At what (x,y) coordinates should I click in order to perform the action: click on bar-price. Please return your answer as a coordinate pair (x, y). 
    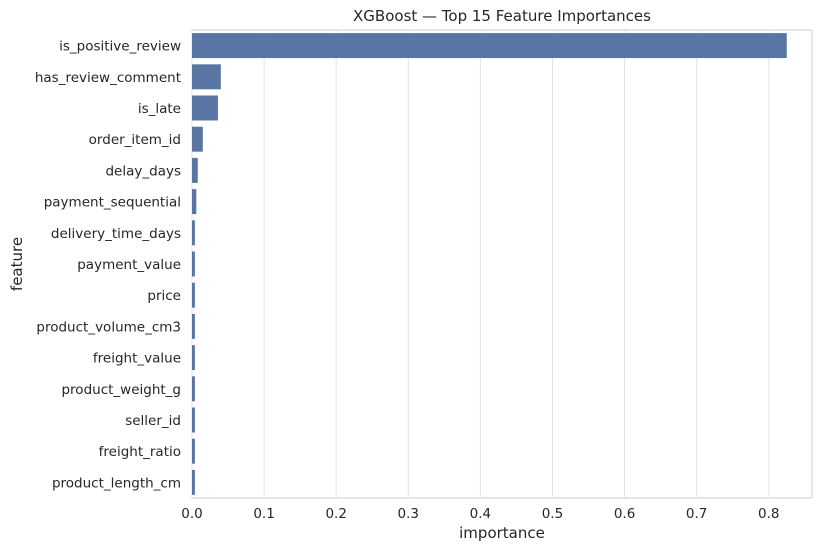
    Looking at the image, I should click on (193, 295).